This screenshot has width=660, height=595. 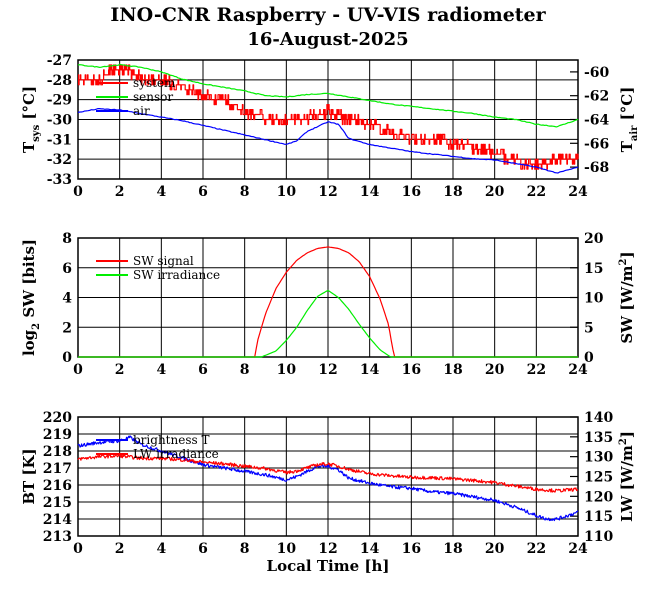 I want to click on y-left-tick-label: 220, so click(x=57, y=418).